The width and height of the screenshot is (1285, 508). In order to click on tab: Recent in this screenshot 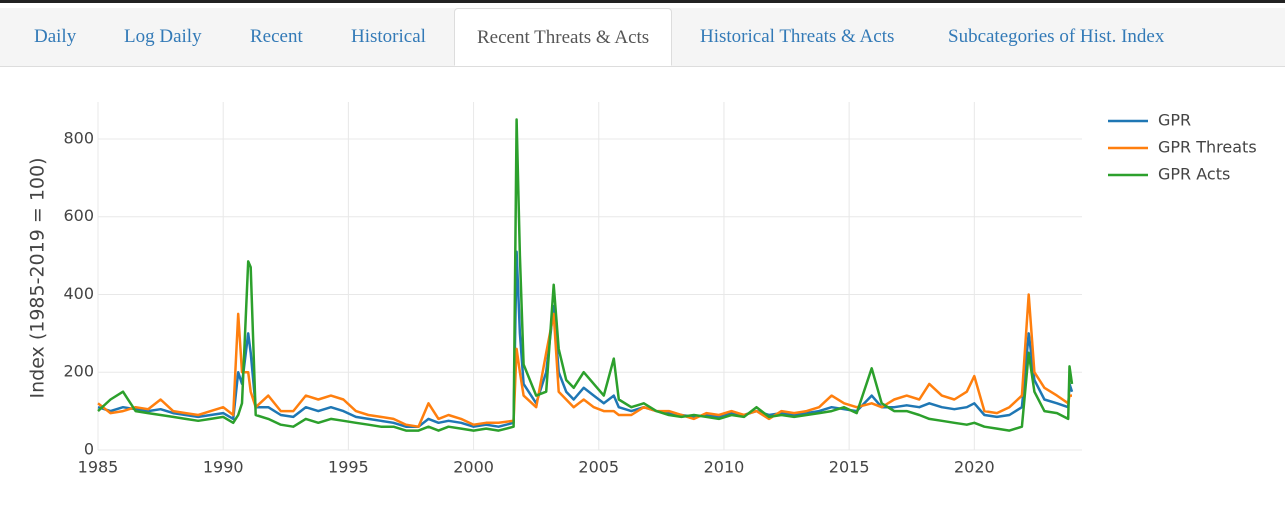, I will do `click(276, 36)`.